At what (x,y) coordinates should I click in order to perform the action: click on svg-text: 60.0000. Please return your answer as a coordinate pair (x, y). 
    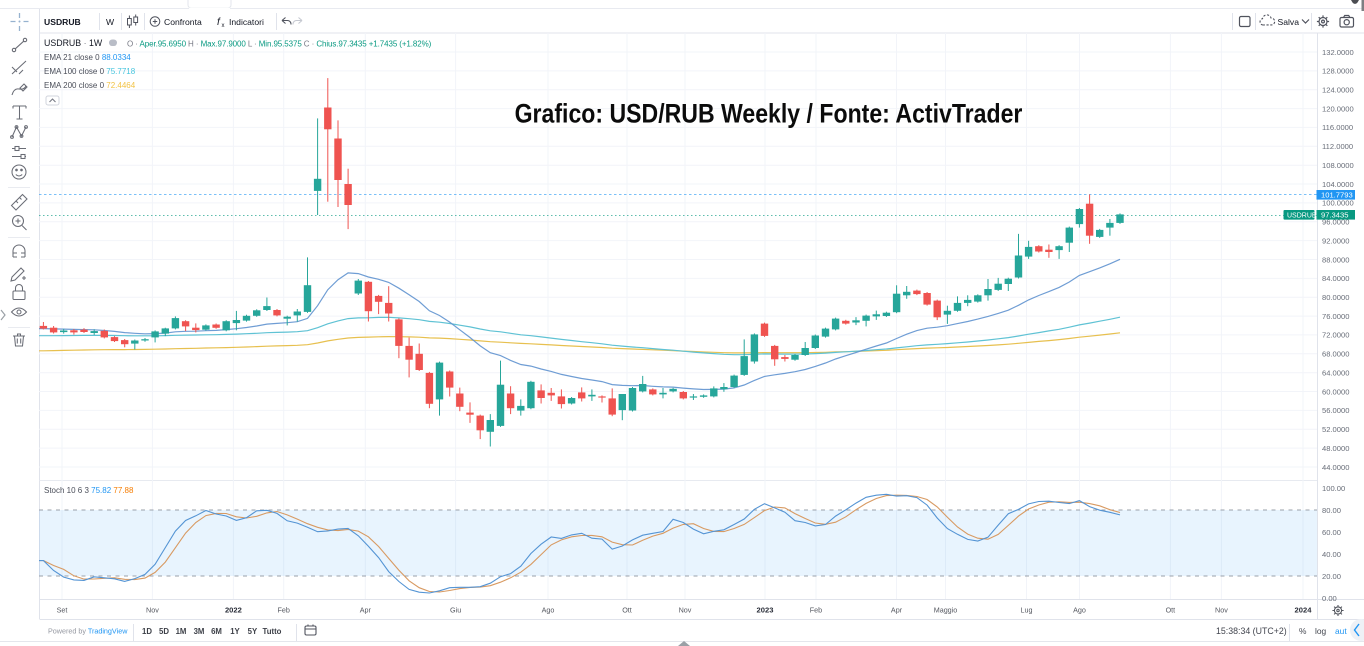
    Looking at the image, I should click on (1335, 391).